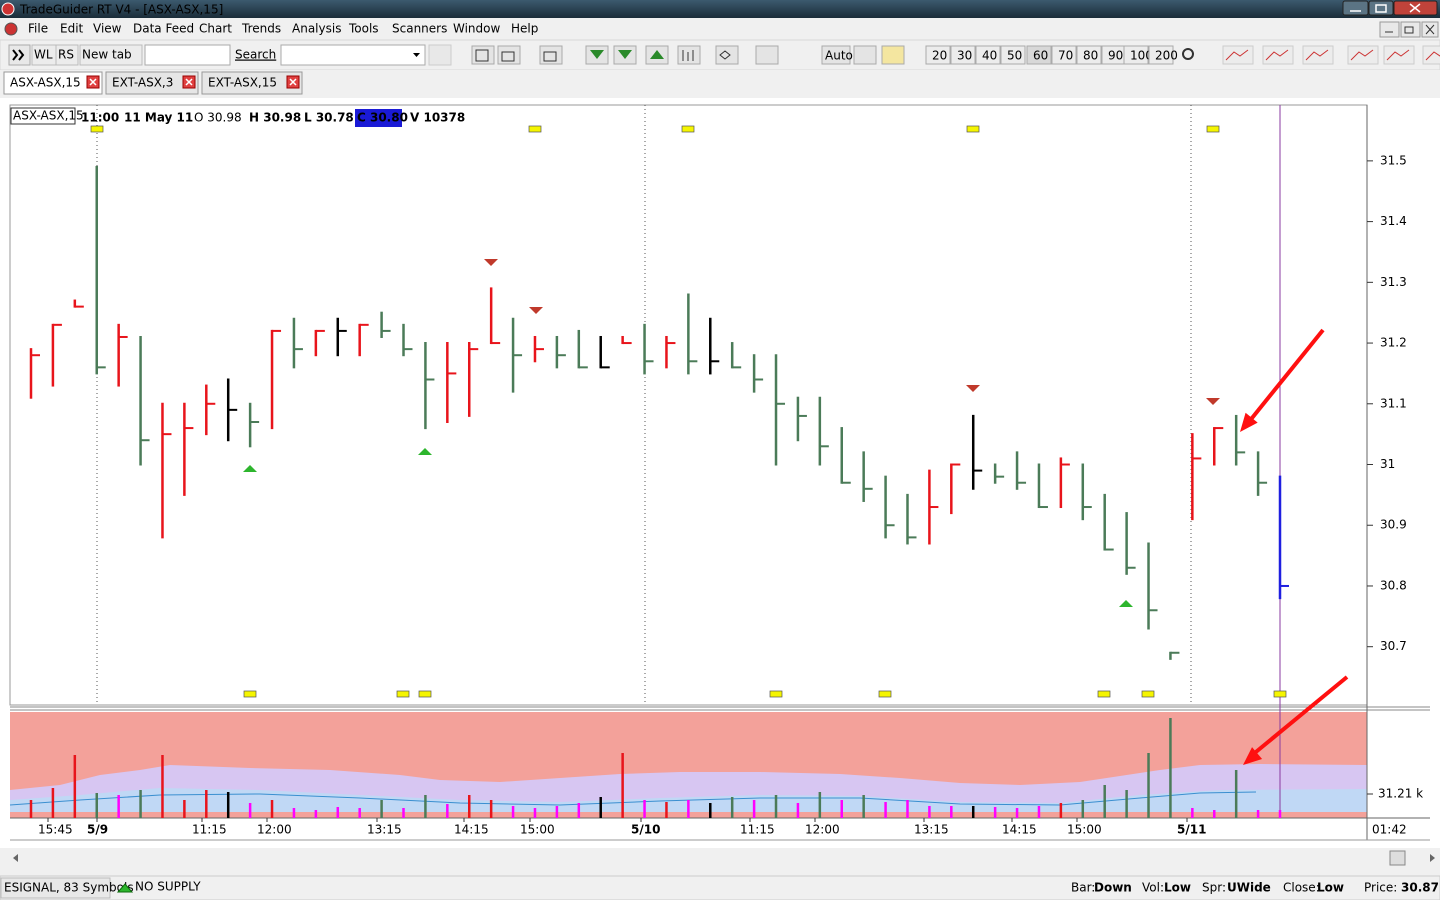 This screenshot has width=1440, height=900. Describe the element at coordinates (8, 9) in the screenshot. I see `app-icon` at that location.